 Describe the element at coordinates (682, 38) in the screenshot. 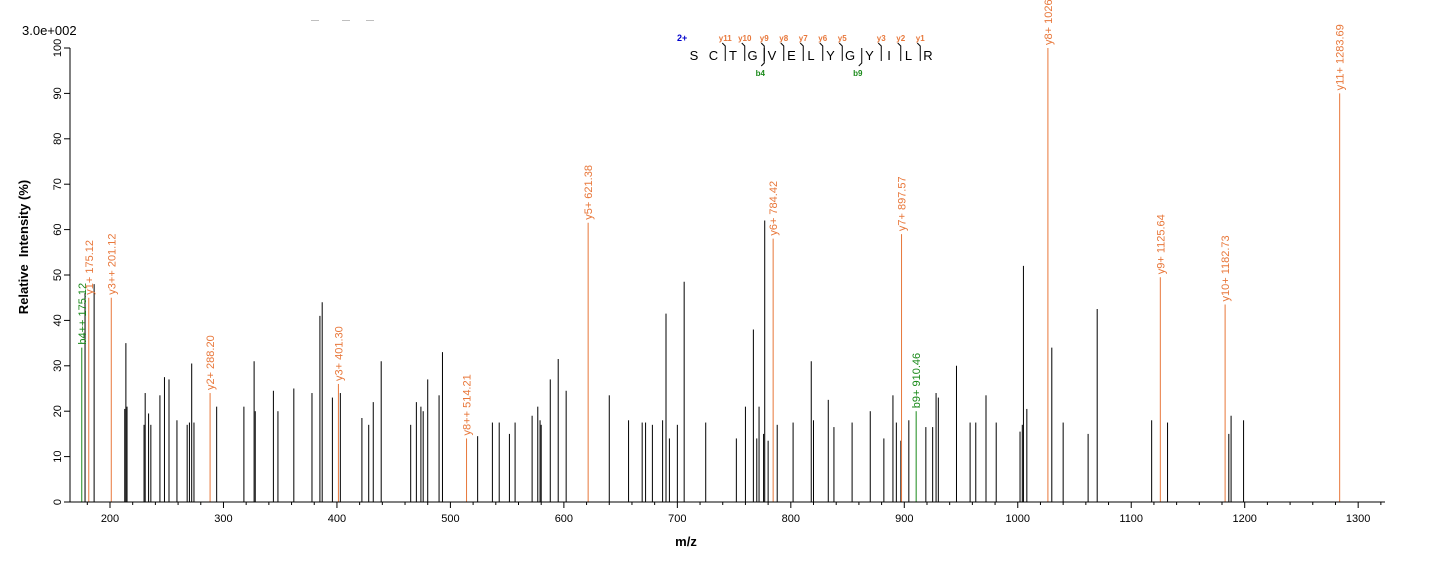

I see `charge-state: 2+` at that location.